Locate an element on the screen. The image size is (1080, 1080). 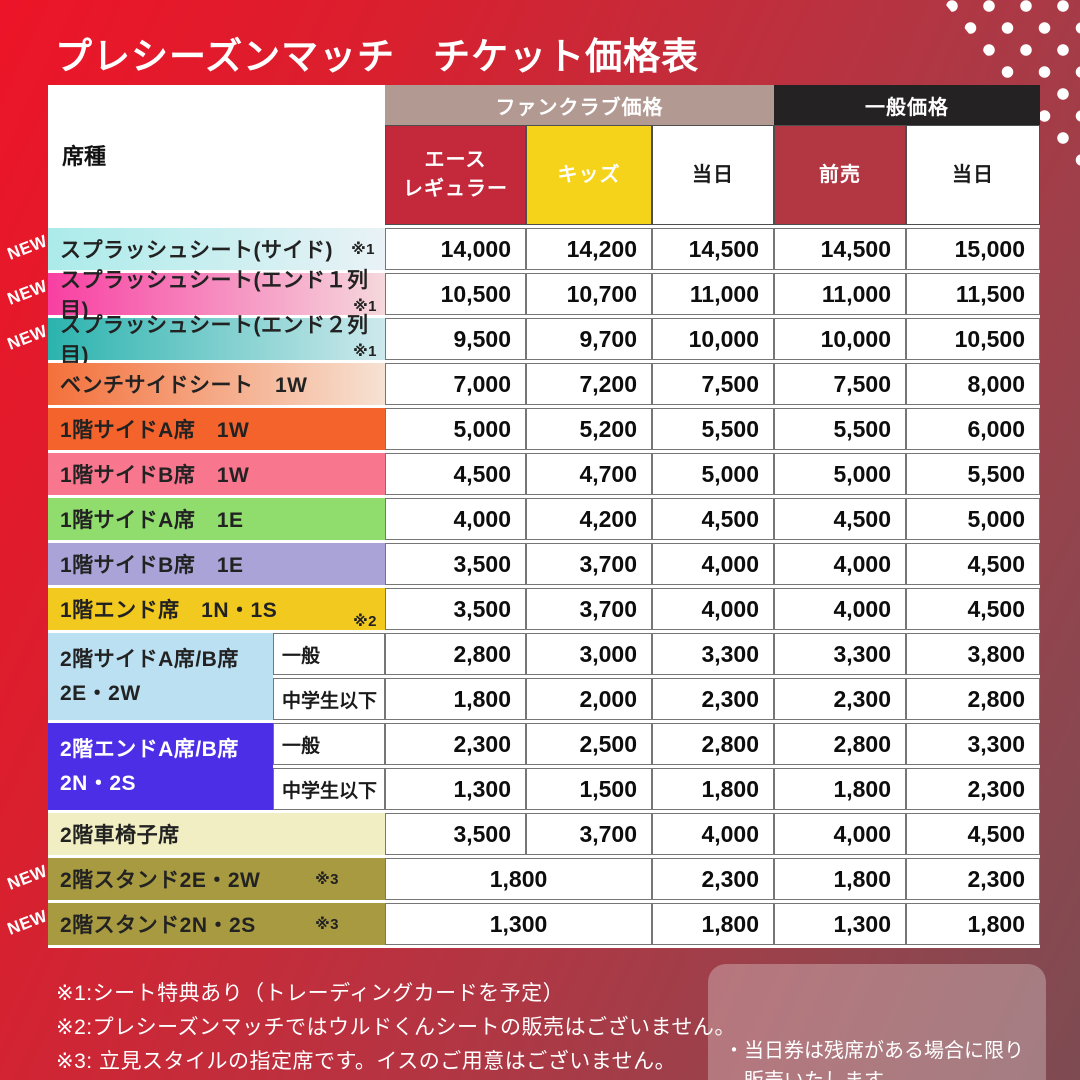
seat-name: 2階車椅子席 is located at coordinates (216, 834).